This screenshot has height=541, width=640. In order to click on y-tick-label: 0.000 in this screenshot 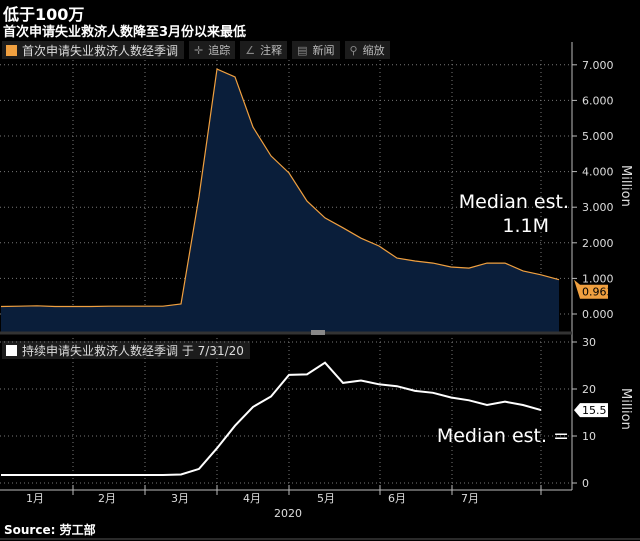, I will do `click(598, 314)`.